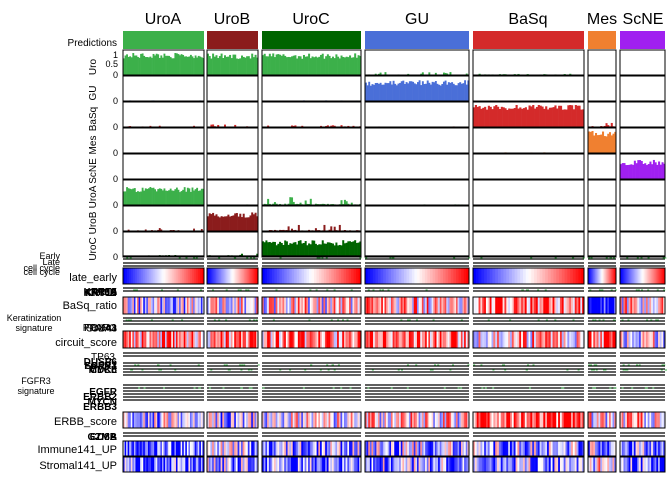  I want to click on tick-label-mid: 0.5, so click(111, 64).